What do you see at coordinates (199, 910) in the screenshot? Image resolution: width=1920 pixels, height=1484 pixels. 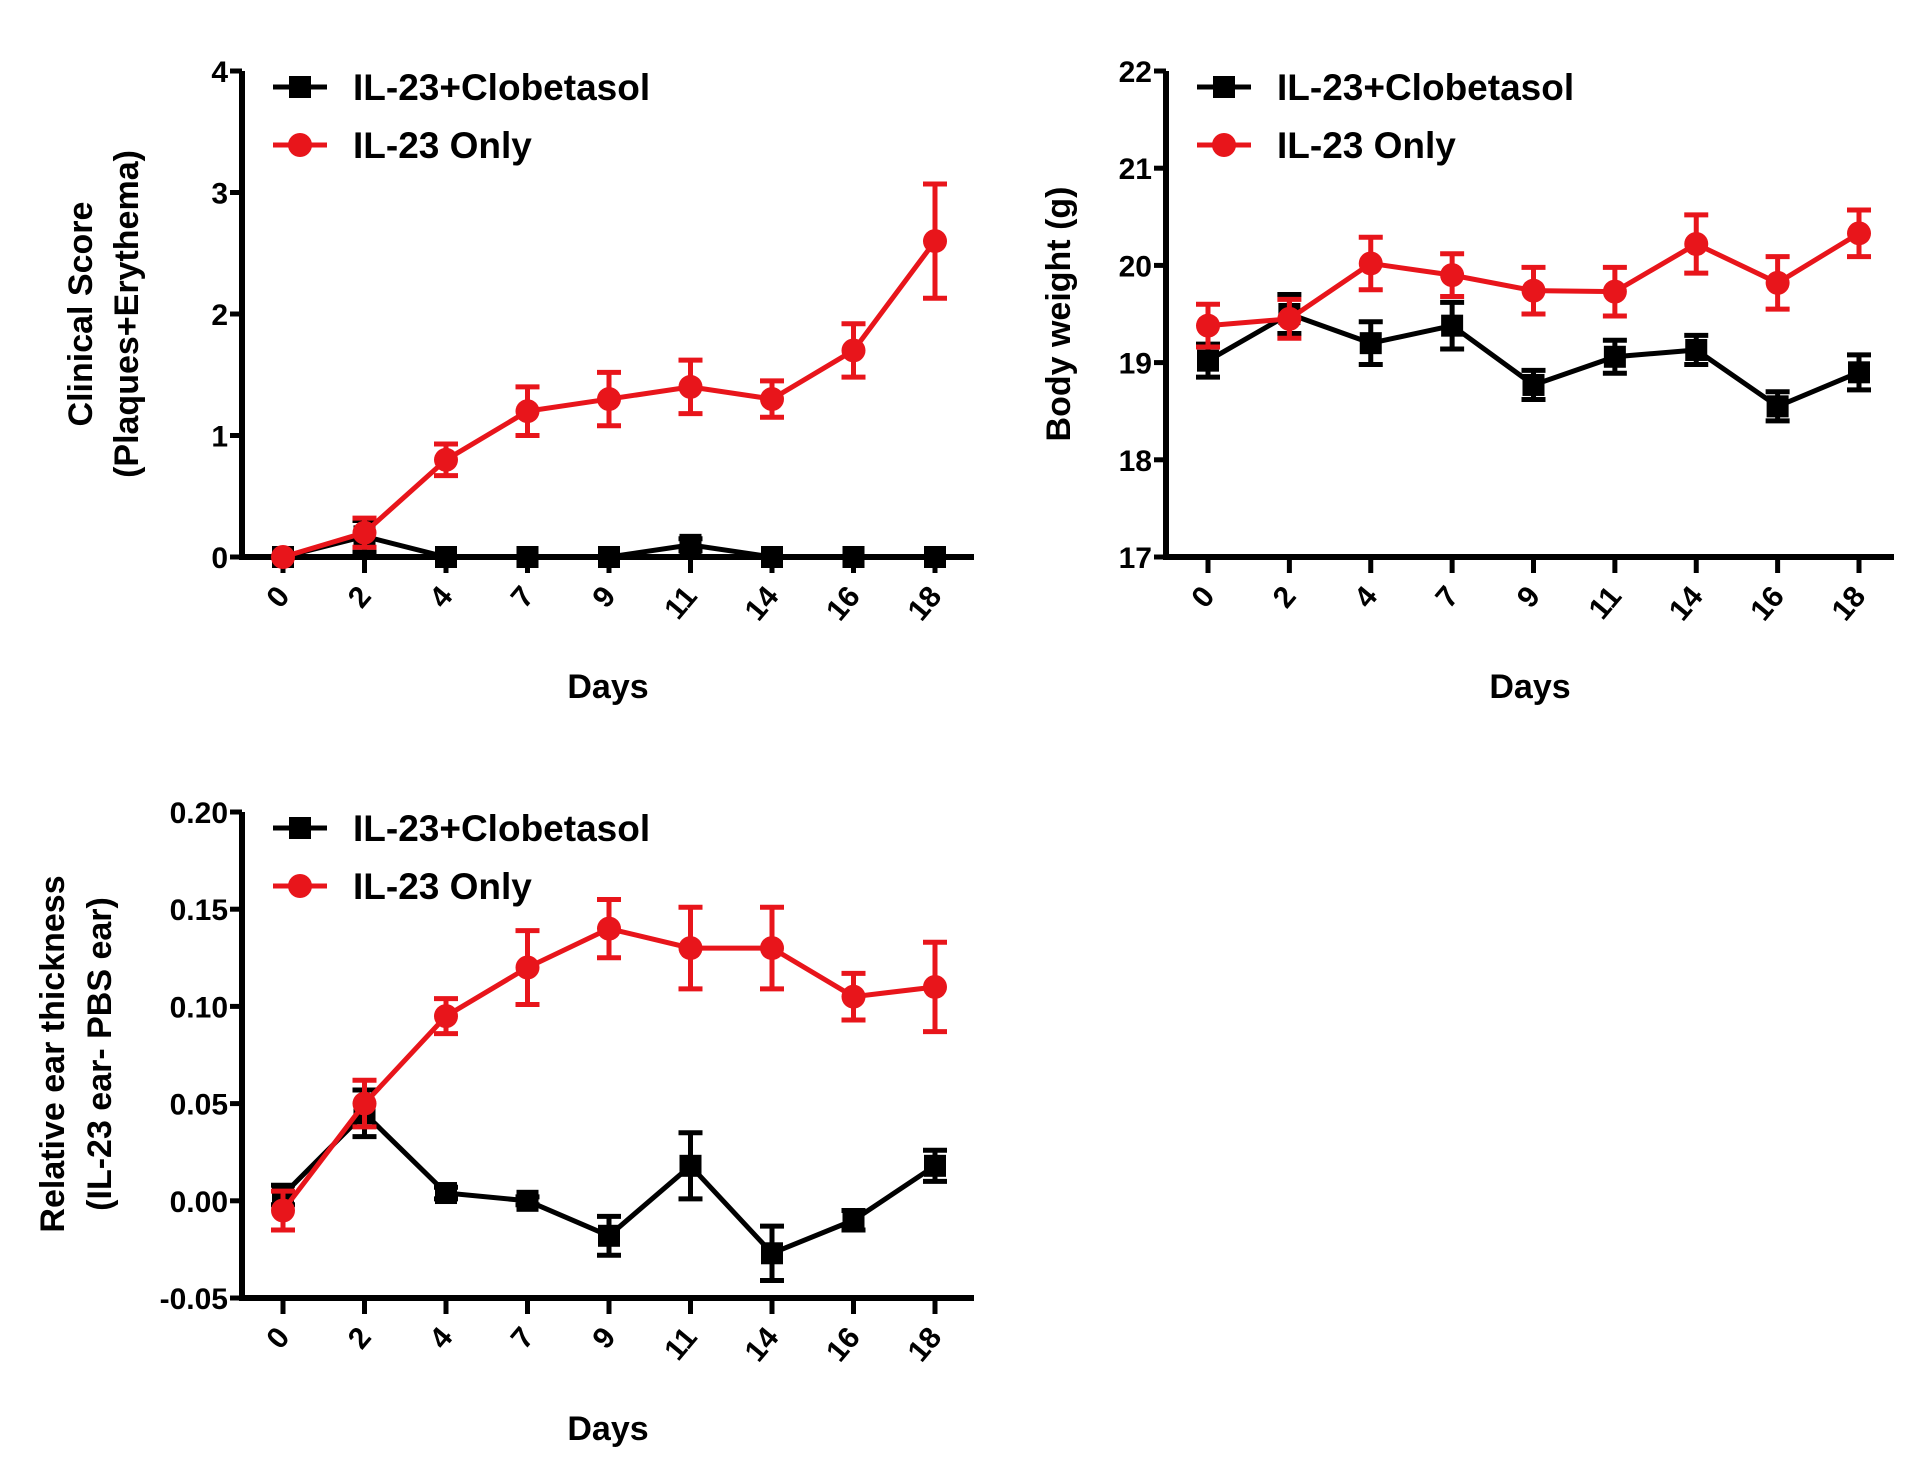 I see `y-tick-label: 0.15` at bounding box center [199, 910].